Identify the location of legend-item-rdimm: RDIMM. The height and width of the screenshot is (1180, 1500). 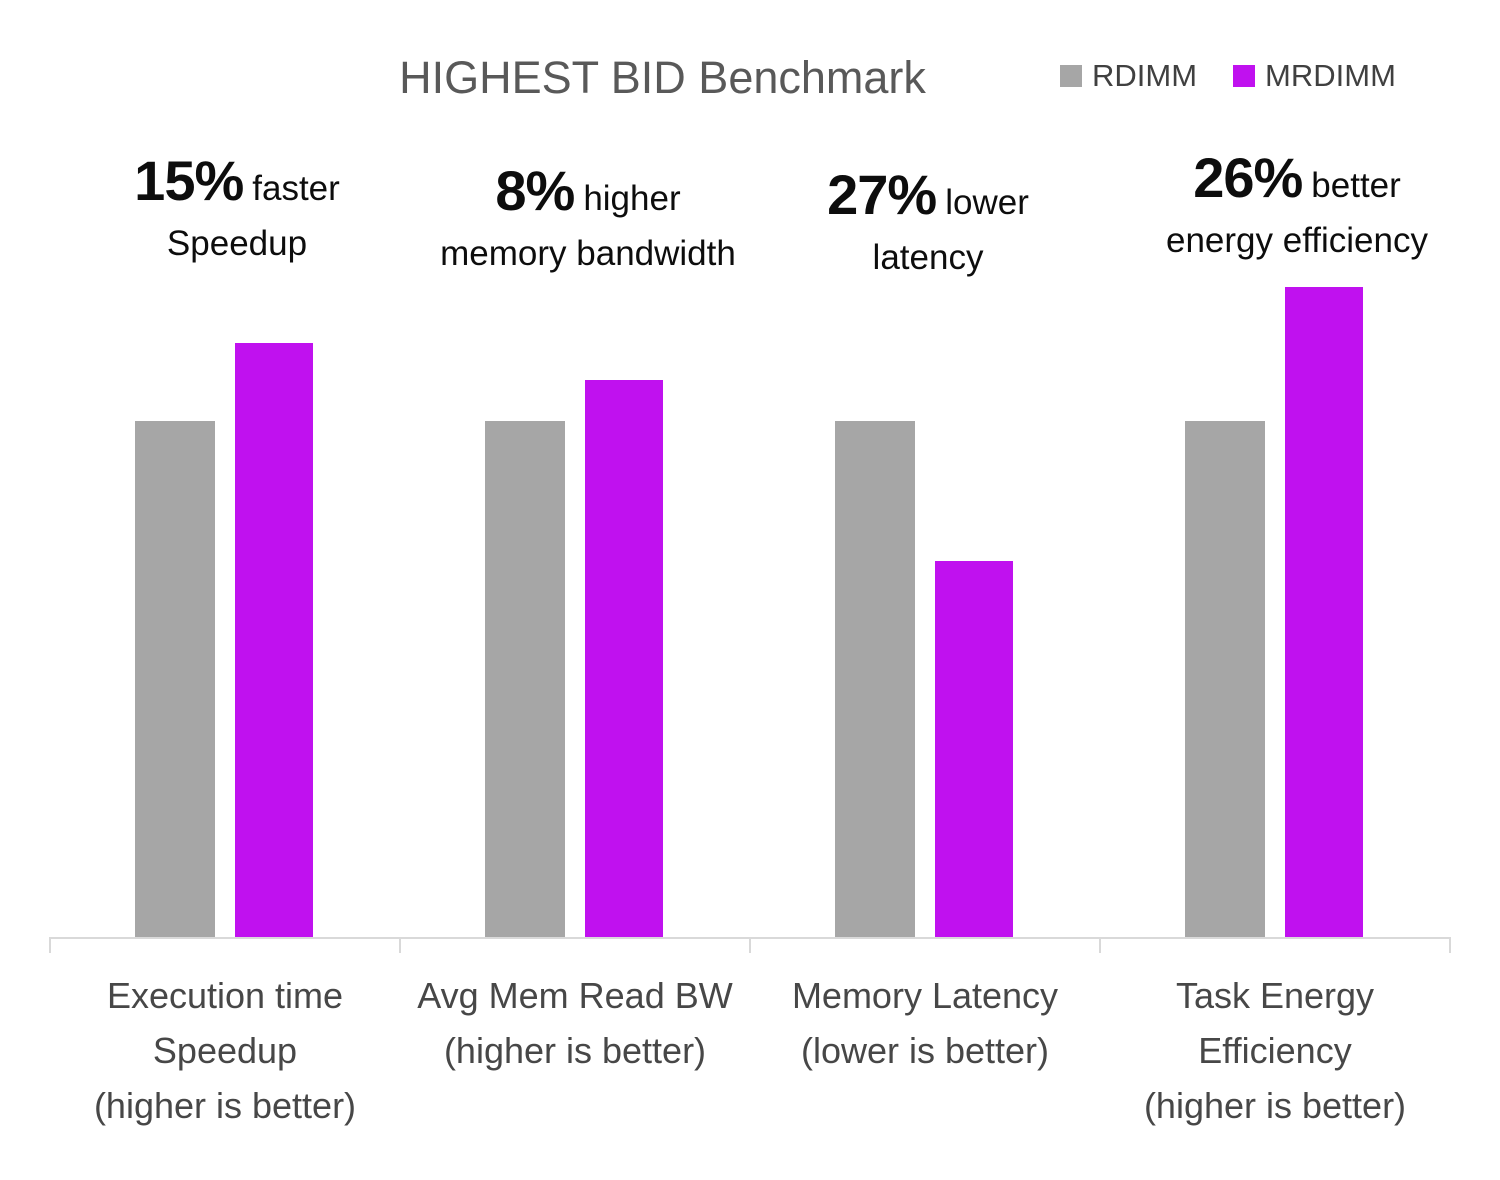
(1128, 76).